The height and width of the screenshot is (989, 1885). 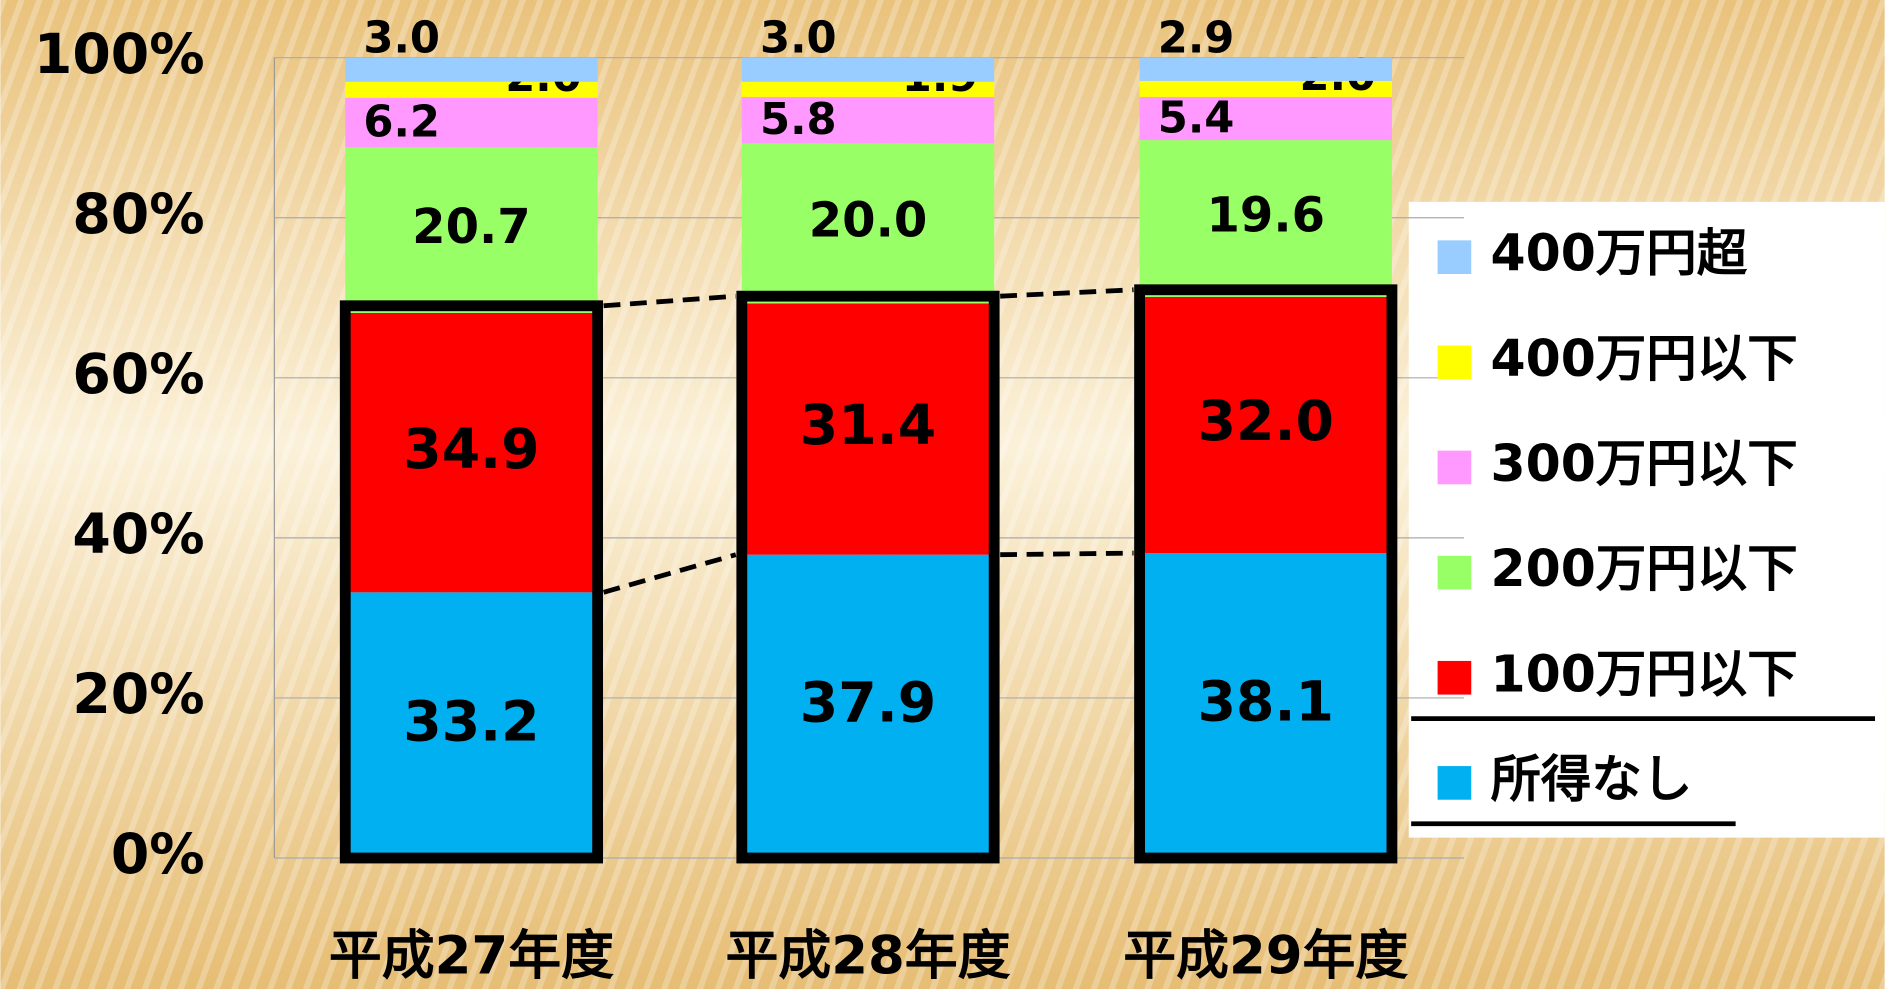 What do you see at coordinates (1266, 703) in the screenshot?
I see `data-label: 38.1` at bounding box center [1266, 703].